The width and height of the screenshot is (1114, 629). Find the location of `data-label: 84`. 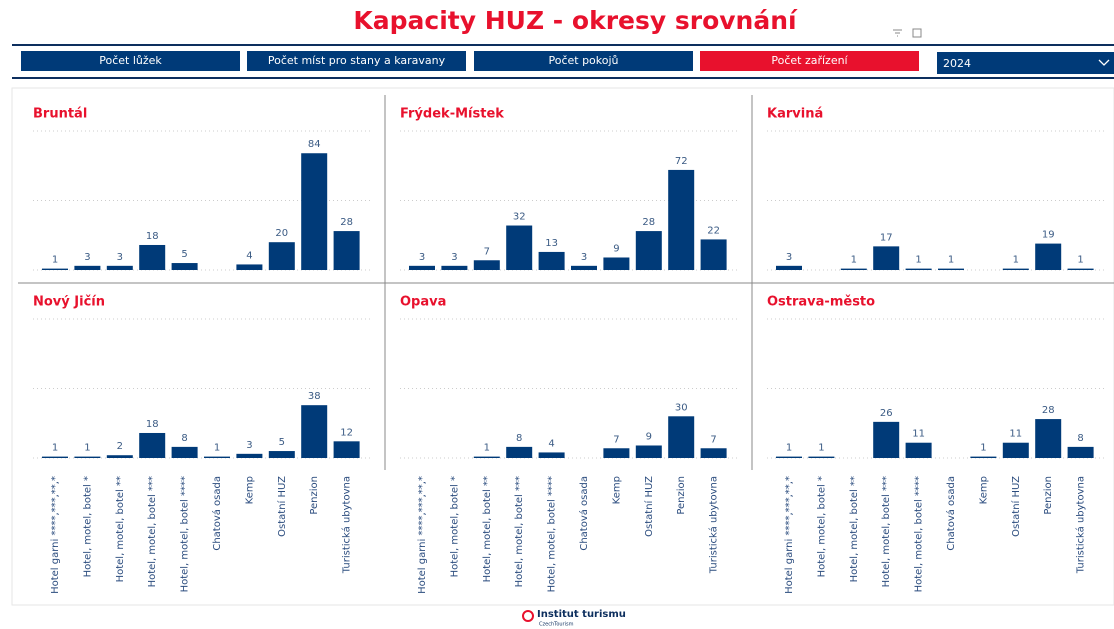

data-label: 84 is located at coordinates (314, 144).